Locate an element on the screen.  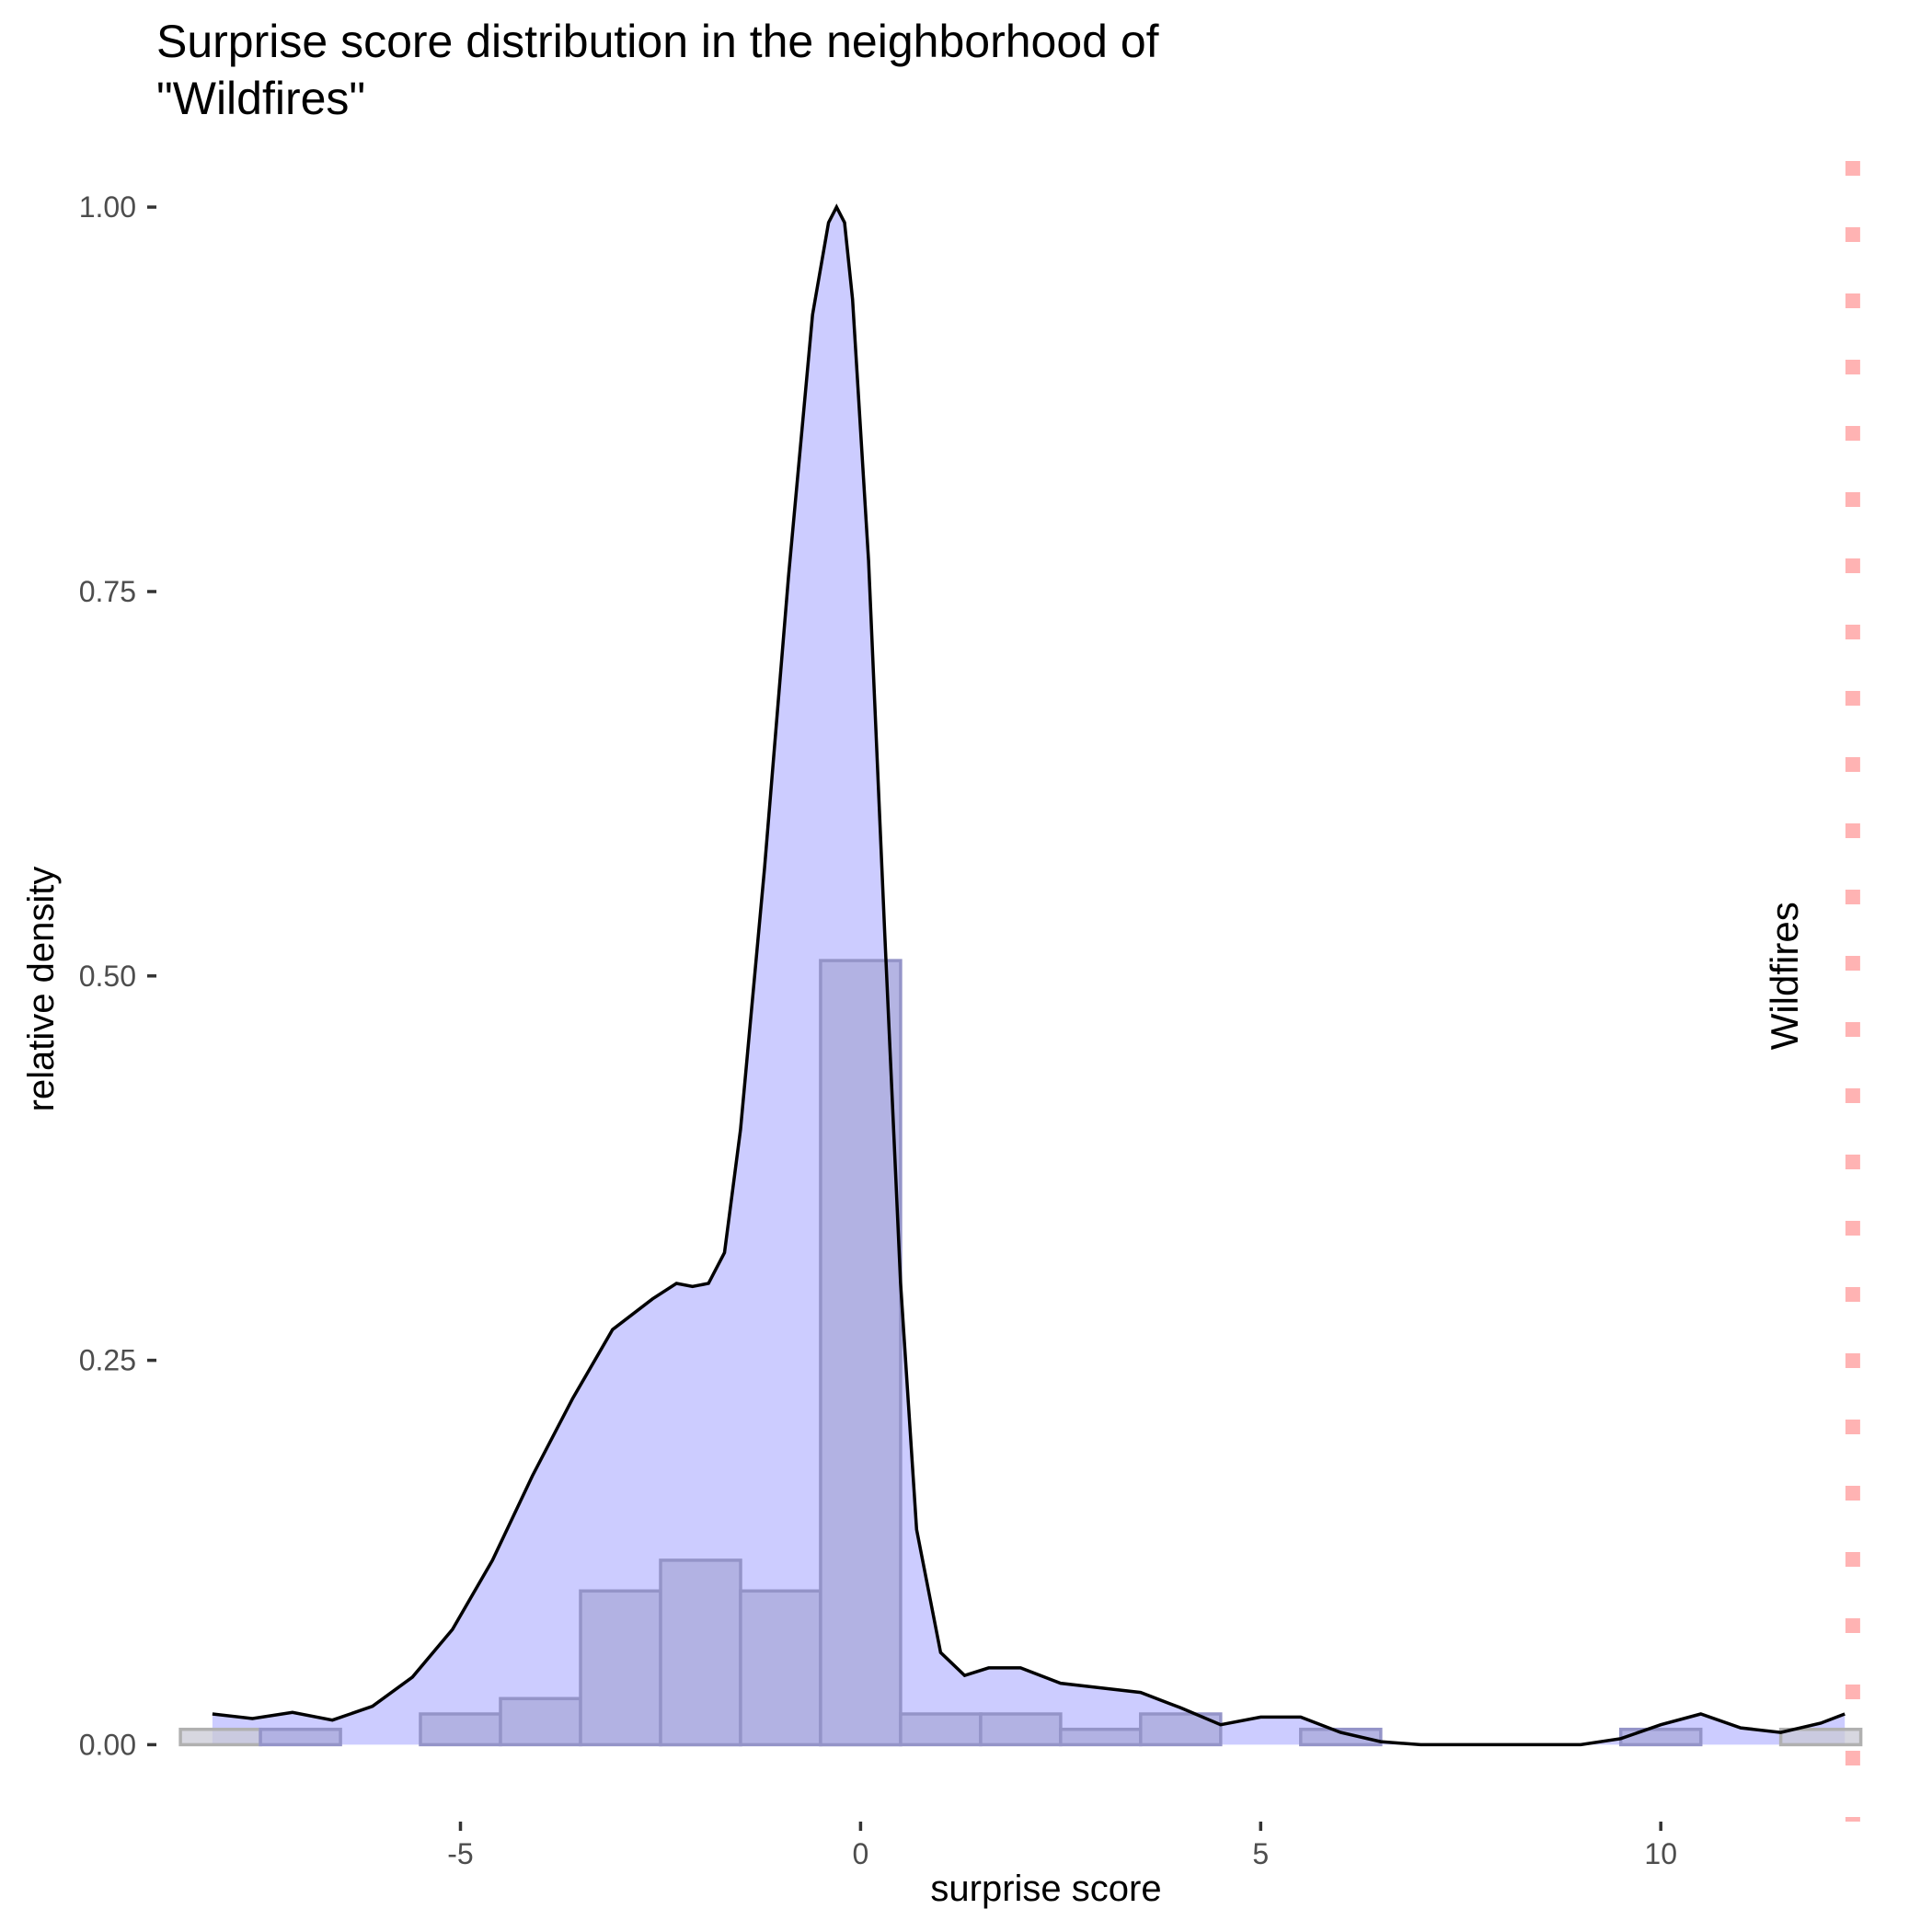
y-tick-label: 0.00 is located at coordinates (107, 1744).